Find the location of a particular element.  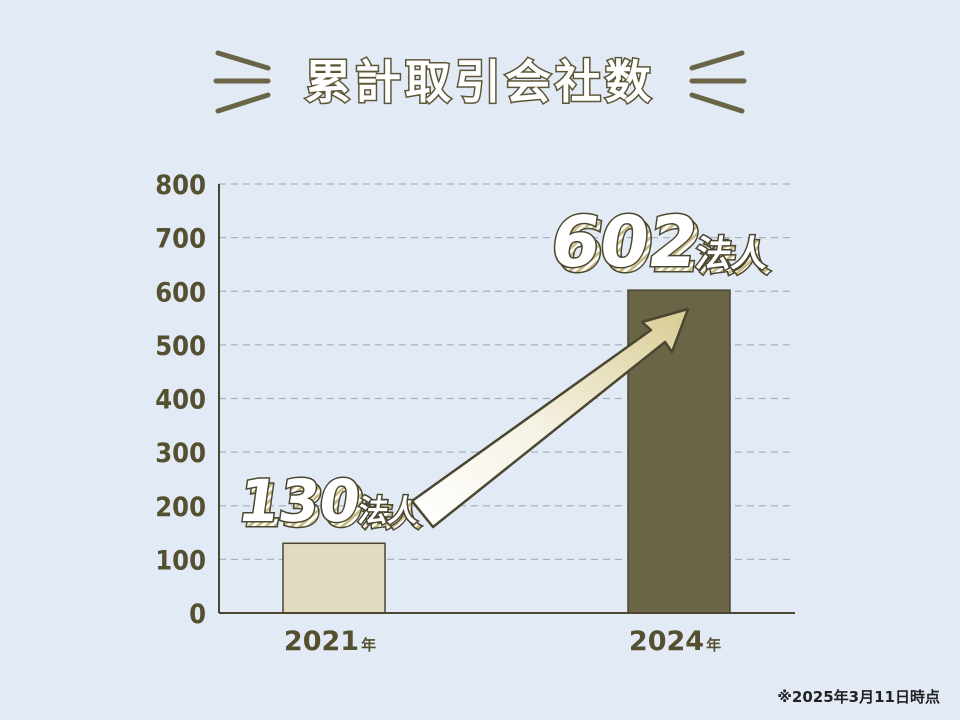

footnote: ※2025年3月11日時点 is located at coordinates (858, 697).